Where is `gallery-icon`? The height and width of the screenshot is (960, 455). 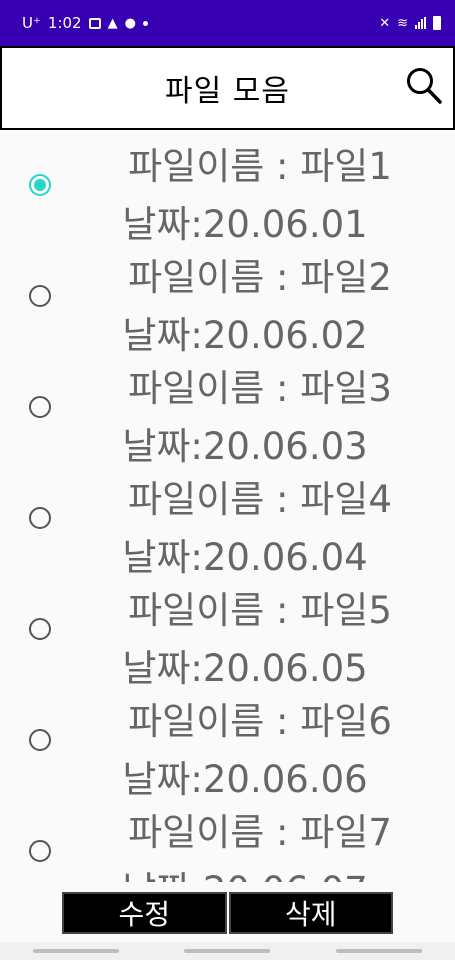
gallery-icon is located at coordinates (94, 23).